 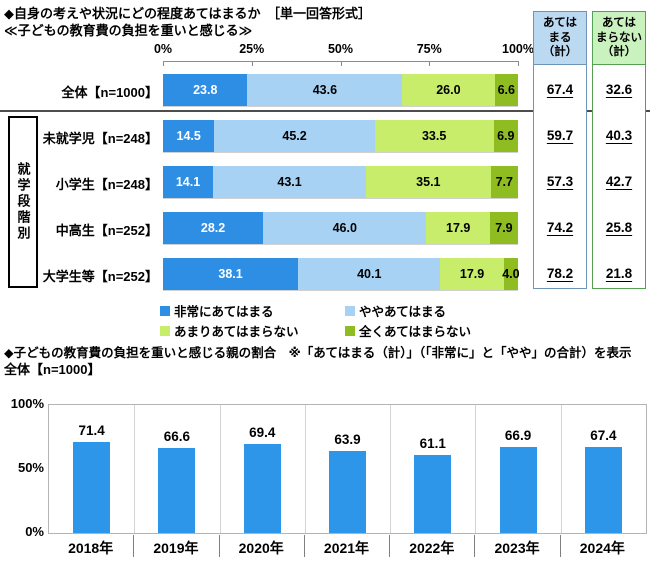 I want to click on bar-segment: 14.5, so click(x=189, y=136).